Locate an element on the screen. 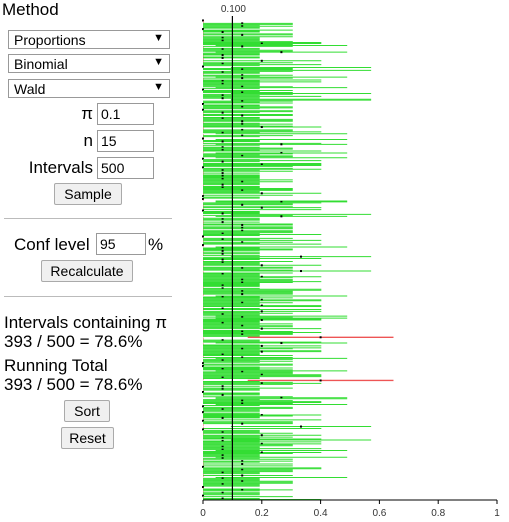 The height and width of the screenshot is (522, 509). x-axis: 0 0.2 0.4 0.6 0.8 1 is located at coordinates (350, 509).